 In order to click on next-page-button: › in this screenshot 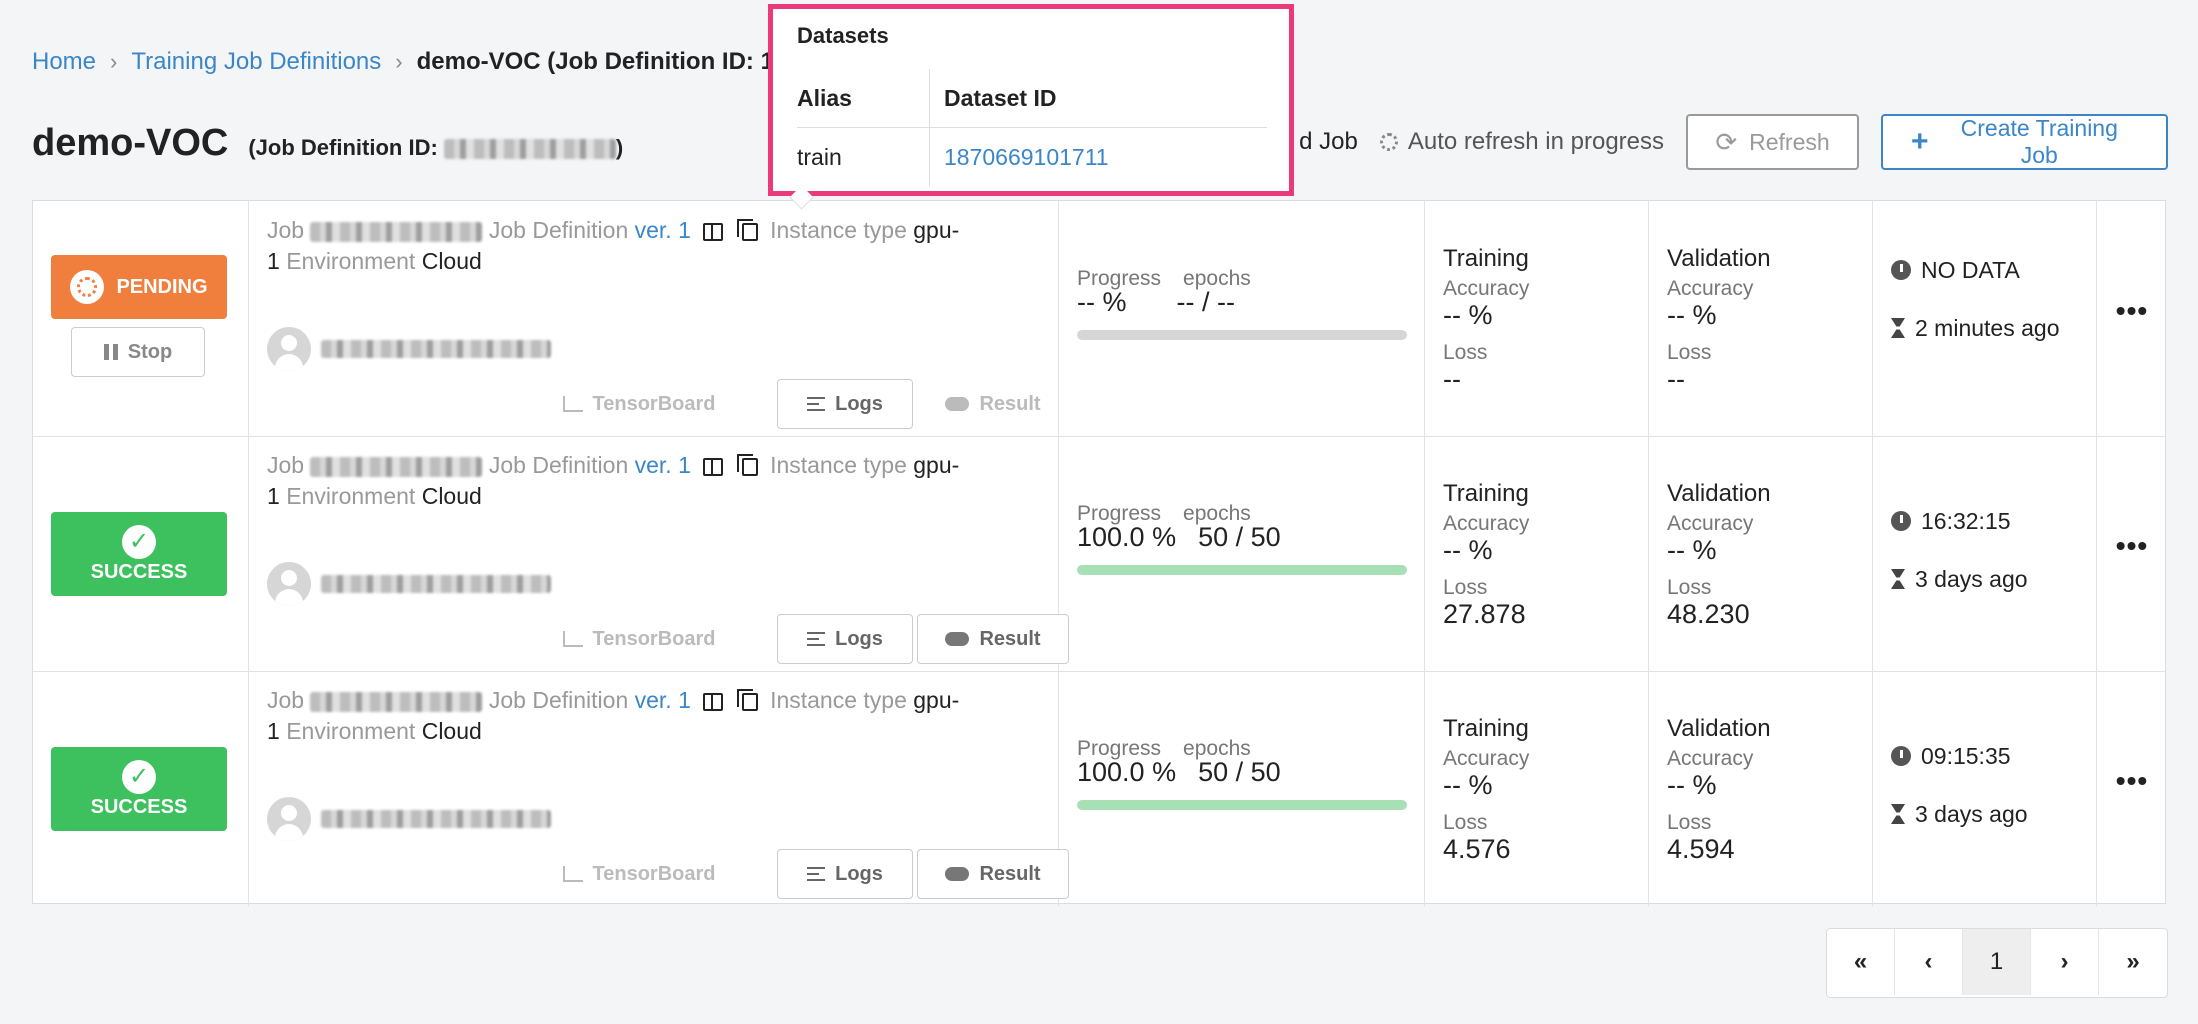, I will do `click(2065, 962)`.